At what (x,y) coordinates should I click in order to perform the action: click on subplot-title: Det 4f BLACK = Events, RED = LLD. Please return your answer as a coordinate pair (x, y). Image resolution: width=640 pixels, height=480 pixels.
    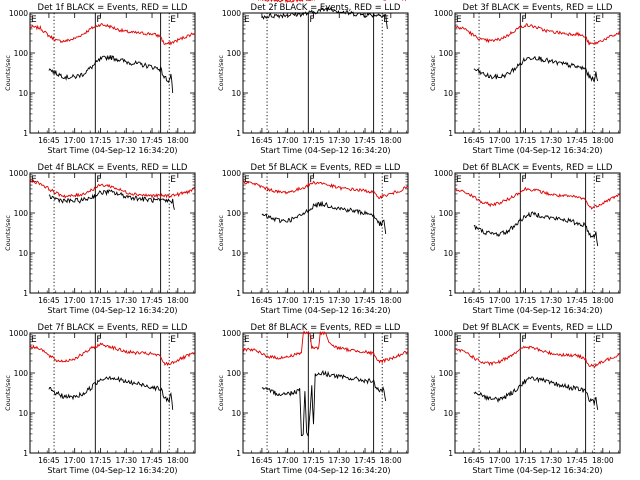
    Looking at the image, I should click on (113, 168).